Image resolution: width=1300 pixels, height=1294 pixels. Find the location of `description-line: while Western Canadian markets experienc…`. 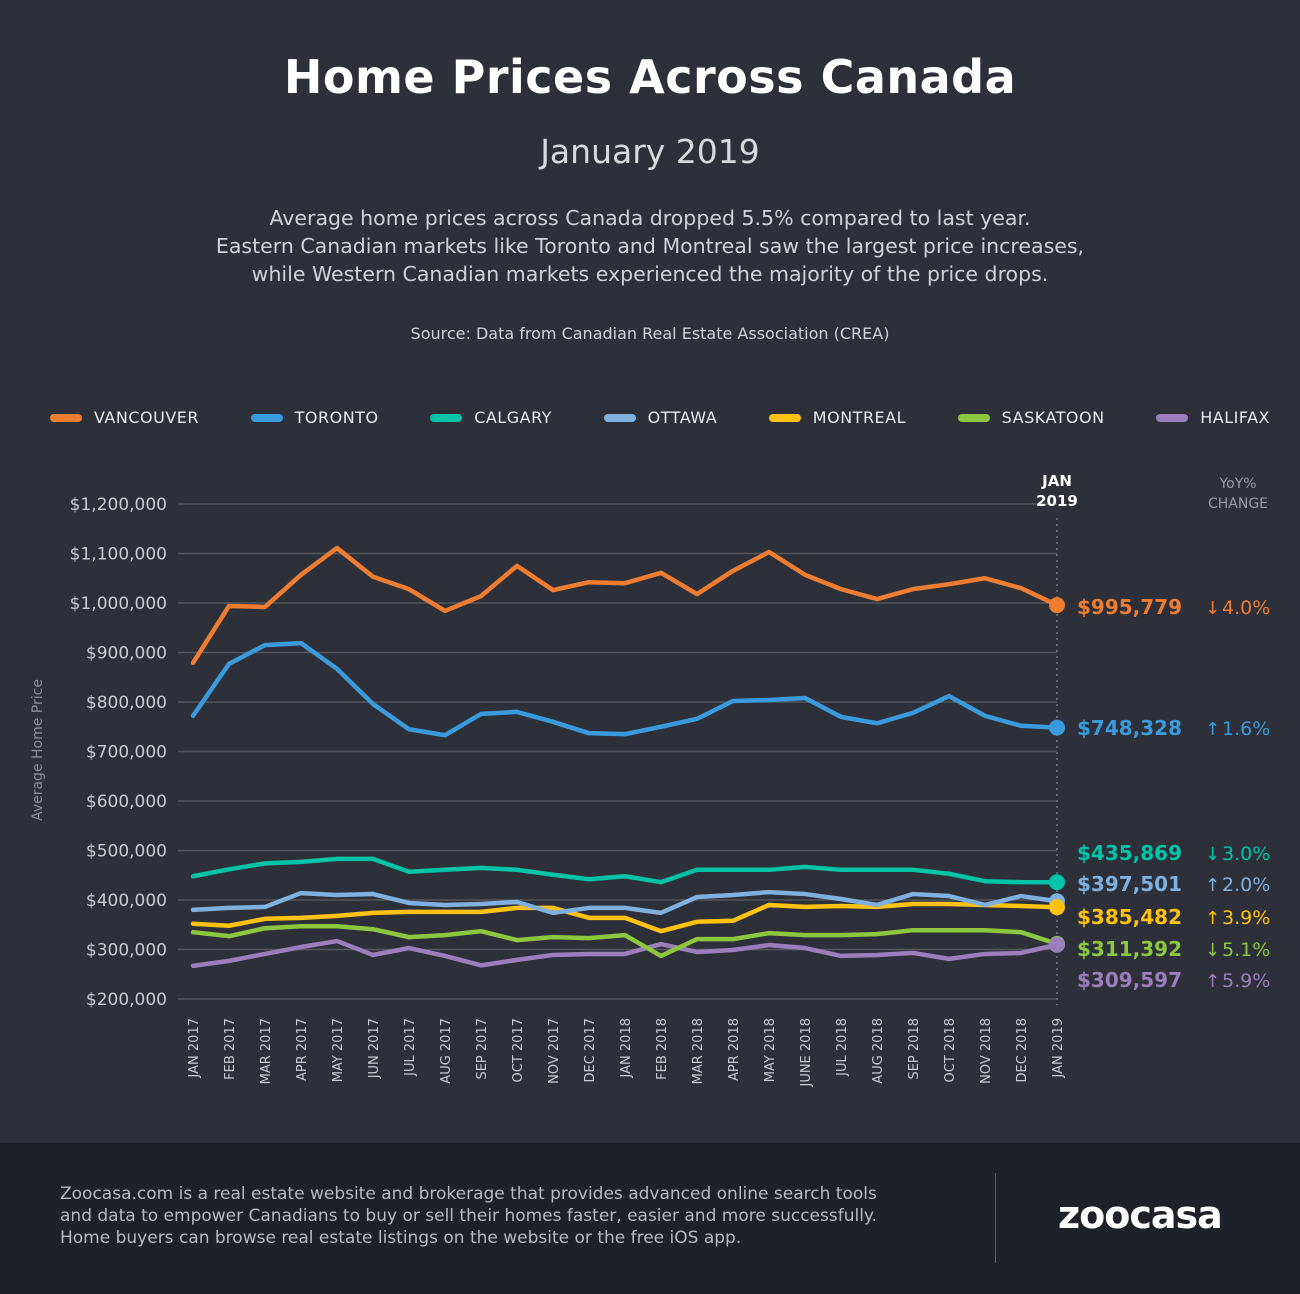

description-line: while Western Canadian markets experienc… is located at coordinates (650, 274).